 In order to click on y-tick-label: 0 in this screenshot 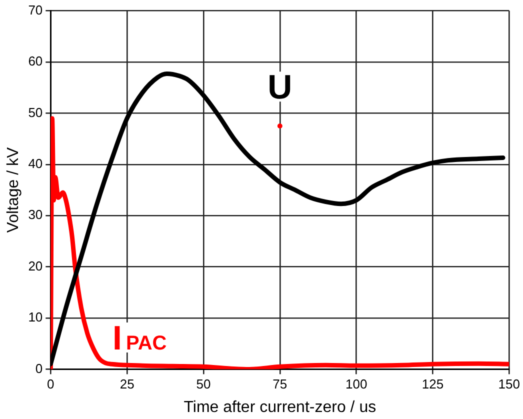, I will do `click(39, 368)`.